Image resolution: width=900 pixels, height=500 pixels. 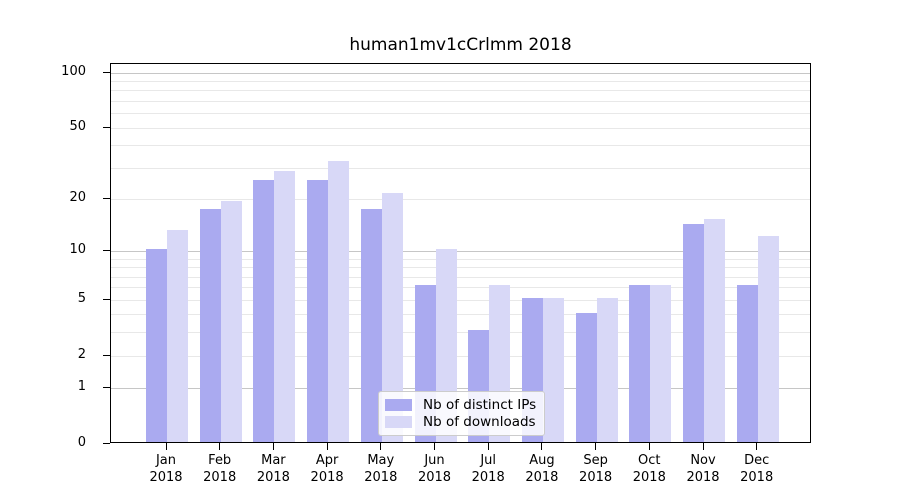 I want to click on legend-item-distinct-ips: Nb of distinct IPs, so click(x=460, y=405).